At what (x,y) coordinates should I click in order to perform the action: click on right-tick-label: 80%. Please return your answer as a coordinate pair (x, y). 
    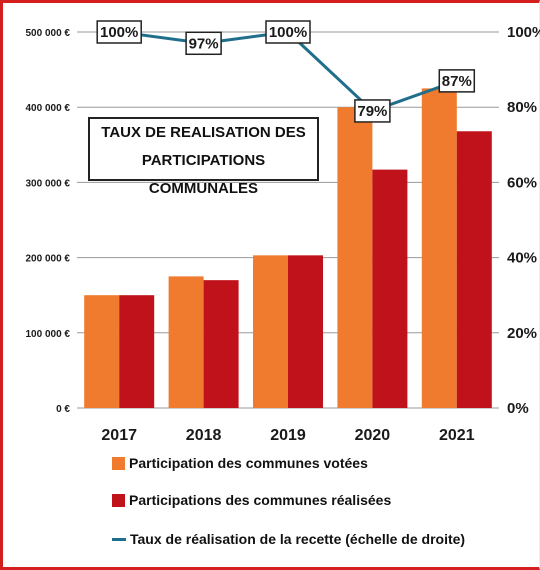
    Looking at the image, I should click on (522, 107).